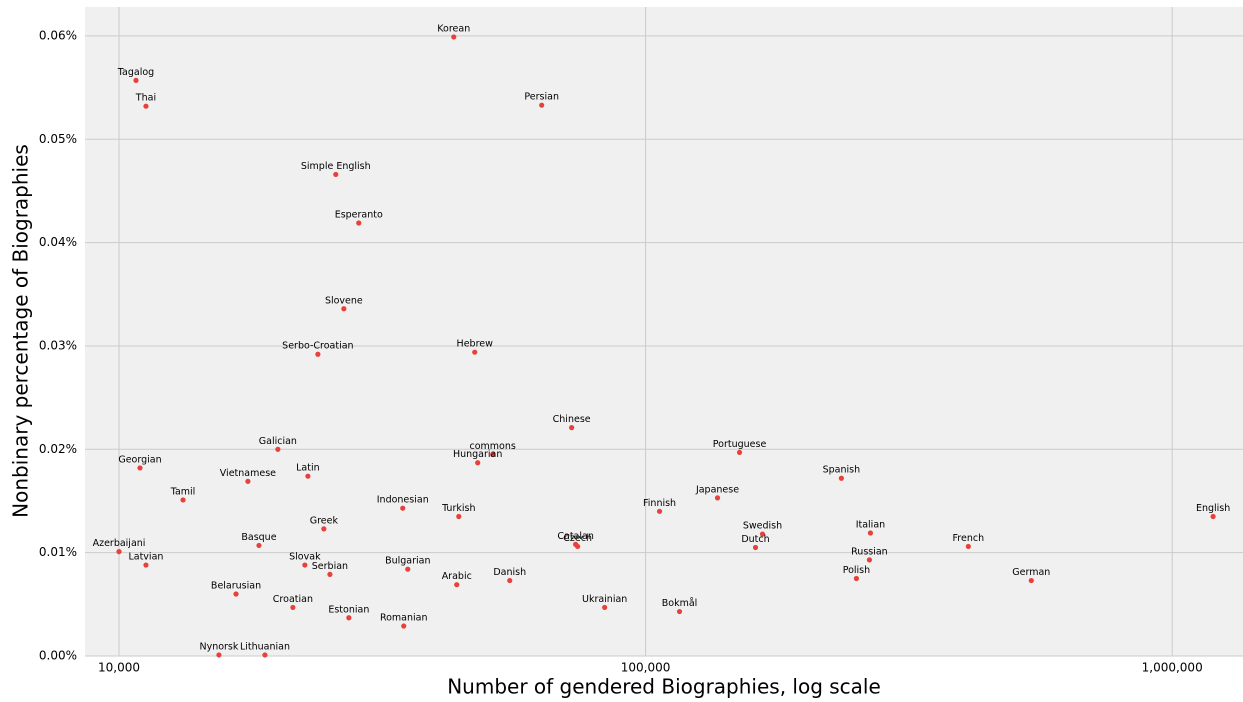  I want to click on point-label: Italian, so click(870, 525).